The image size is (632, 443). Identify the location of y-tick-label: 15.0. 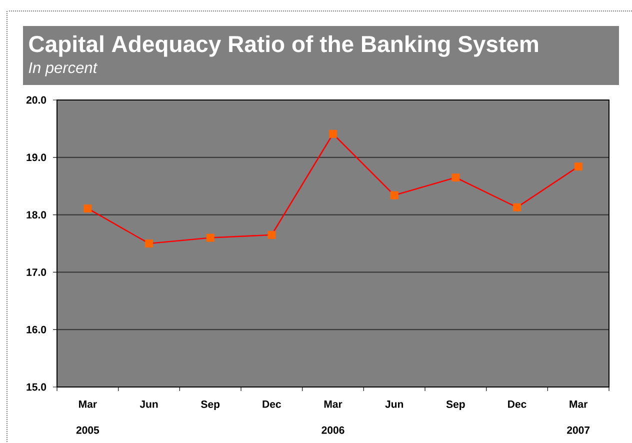
(36, 387).